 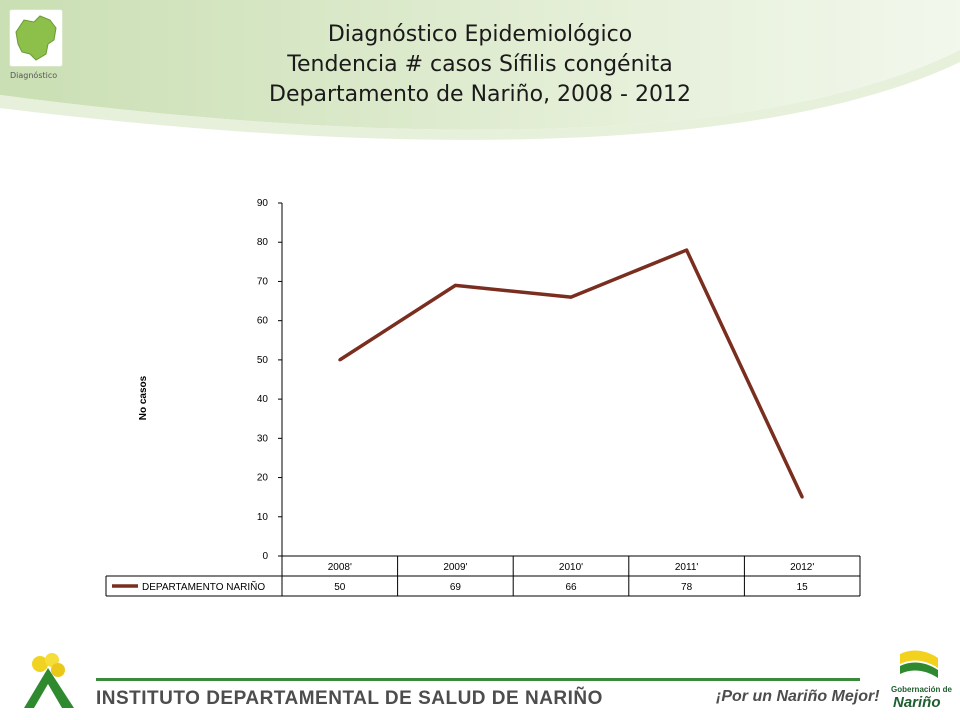 What do you see at coordinates (687, 587) in the screenshot?
I see `table-value: 78` at bounding box center [687, 587].